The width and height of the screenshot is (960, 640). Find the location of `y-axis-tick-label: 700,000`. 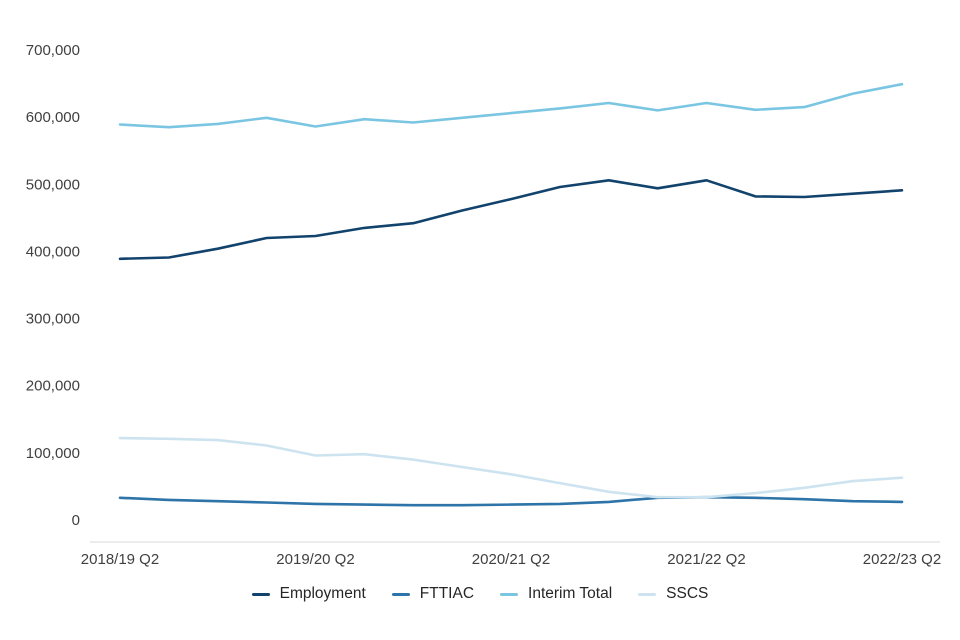

y-axis-tick-label: 700,000 is located at coordinates (53, 50).